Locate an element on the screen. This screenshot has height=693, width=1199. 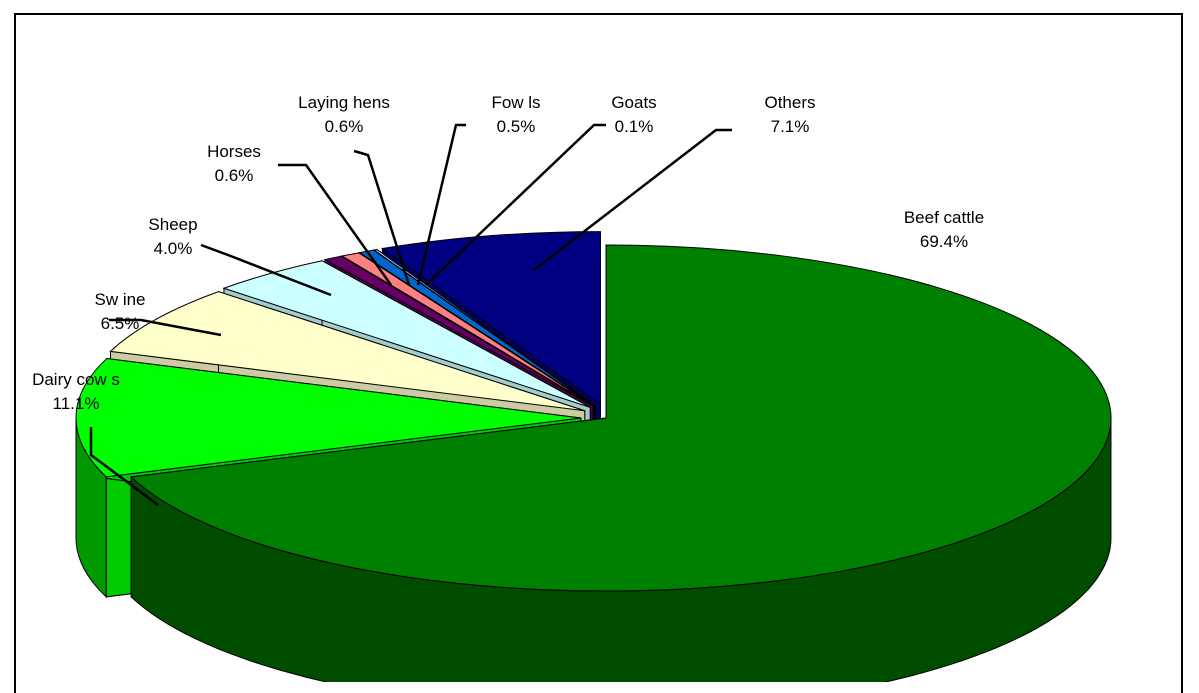
slice-value-label: 4.0% is located at coordinates (173, 248).